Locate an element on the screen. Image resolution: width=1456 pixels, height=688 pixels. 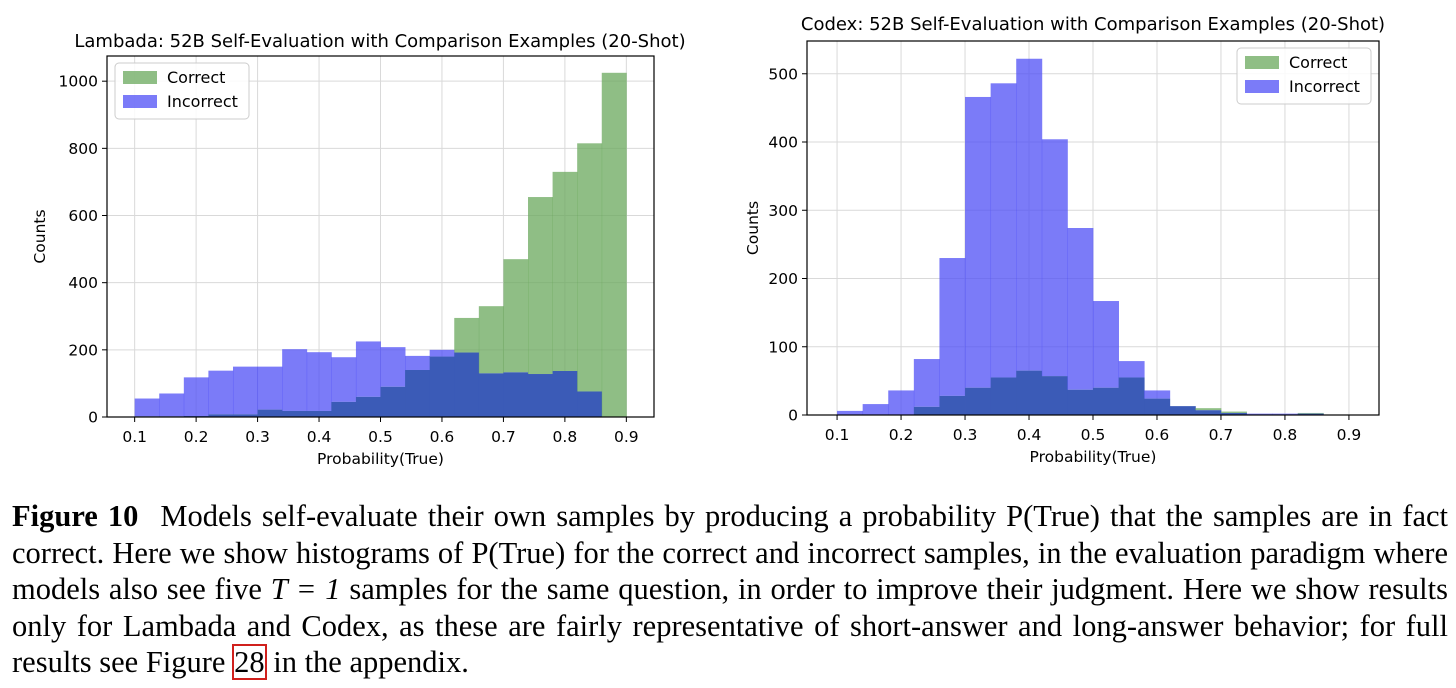
figure-reference-link: 28 is located at coordinates (249, 662).